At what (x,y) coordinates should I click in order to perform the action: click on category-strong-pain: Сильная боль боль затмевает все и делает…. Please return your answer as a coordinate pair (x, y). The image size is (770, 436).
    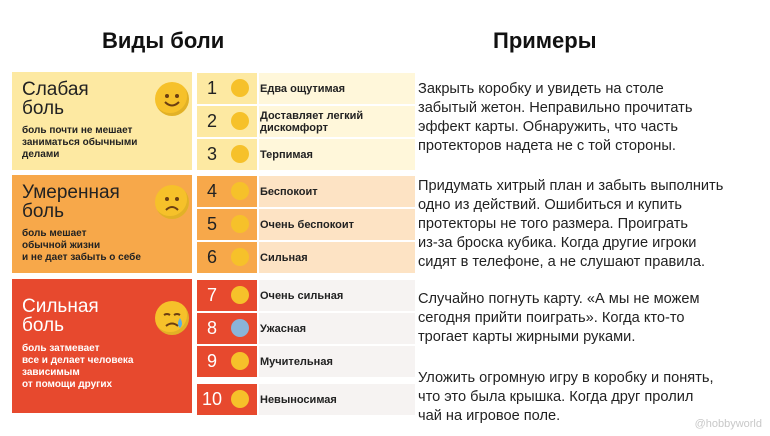
    Looking at the image, I should click on (102, 346).